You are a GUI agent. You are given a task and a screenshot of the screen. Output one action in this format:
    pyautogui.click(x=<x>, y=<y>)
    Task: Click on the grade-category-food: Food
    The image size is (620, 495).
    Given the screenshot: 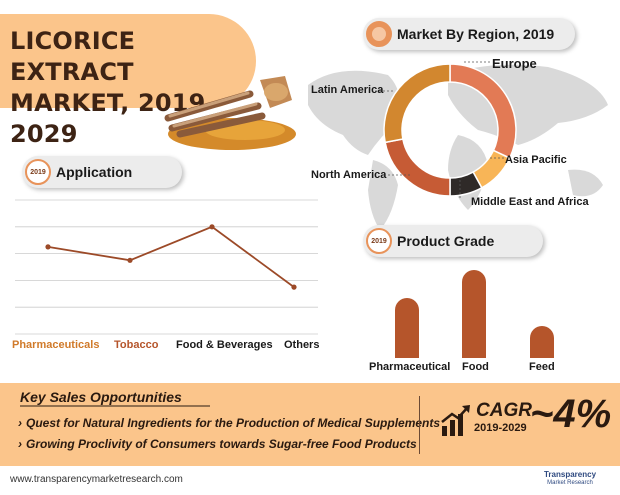 What is the action you would take?
    pyautogui.click(x=475, y=367)
    